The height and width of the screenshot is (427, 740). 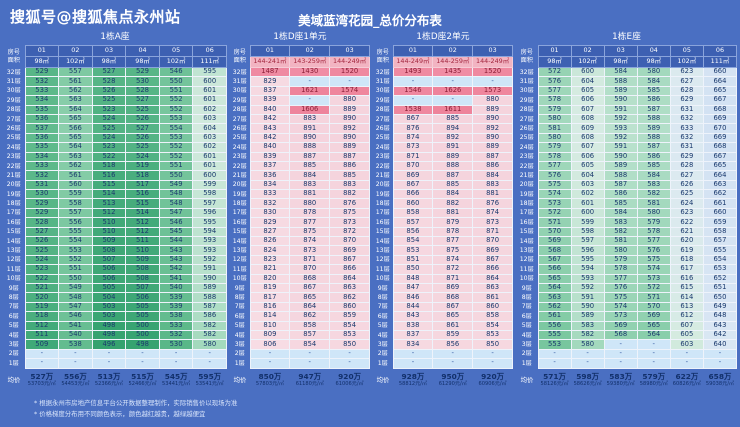 What do you see at coordinates (443, 241) in the screenshot?
I see `table-row: 14层 854 877 870` at bounding box center [443, 241].